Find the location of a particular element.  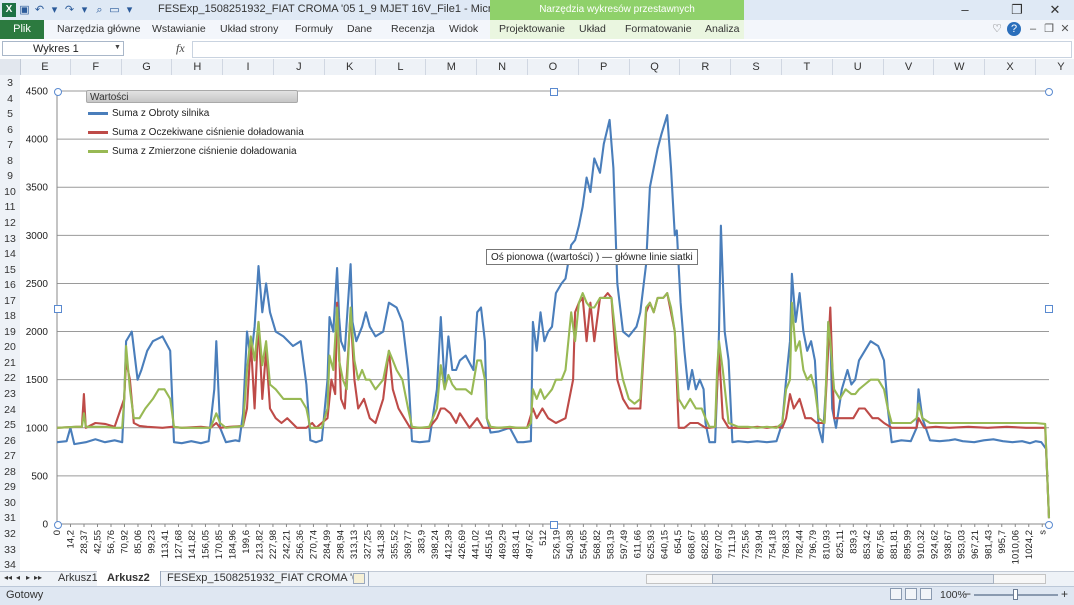

name-box: Wykres 1 is located at coordinates (63, 48).